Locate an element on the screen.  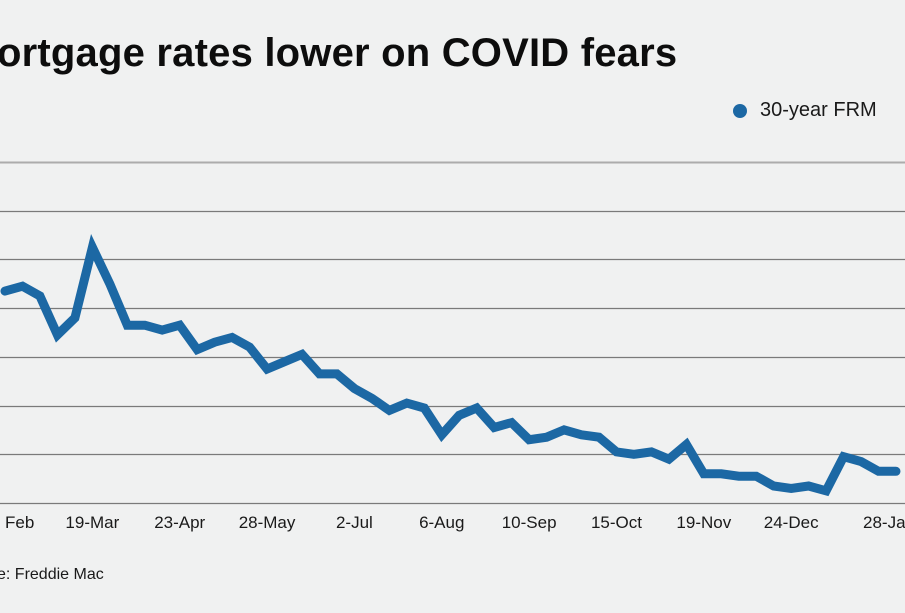
x-tick-label: 28-Ja is located at coordinates (884, 522).